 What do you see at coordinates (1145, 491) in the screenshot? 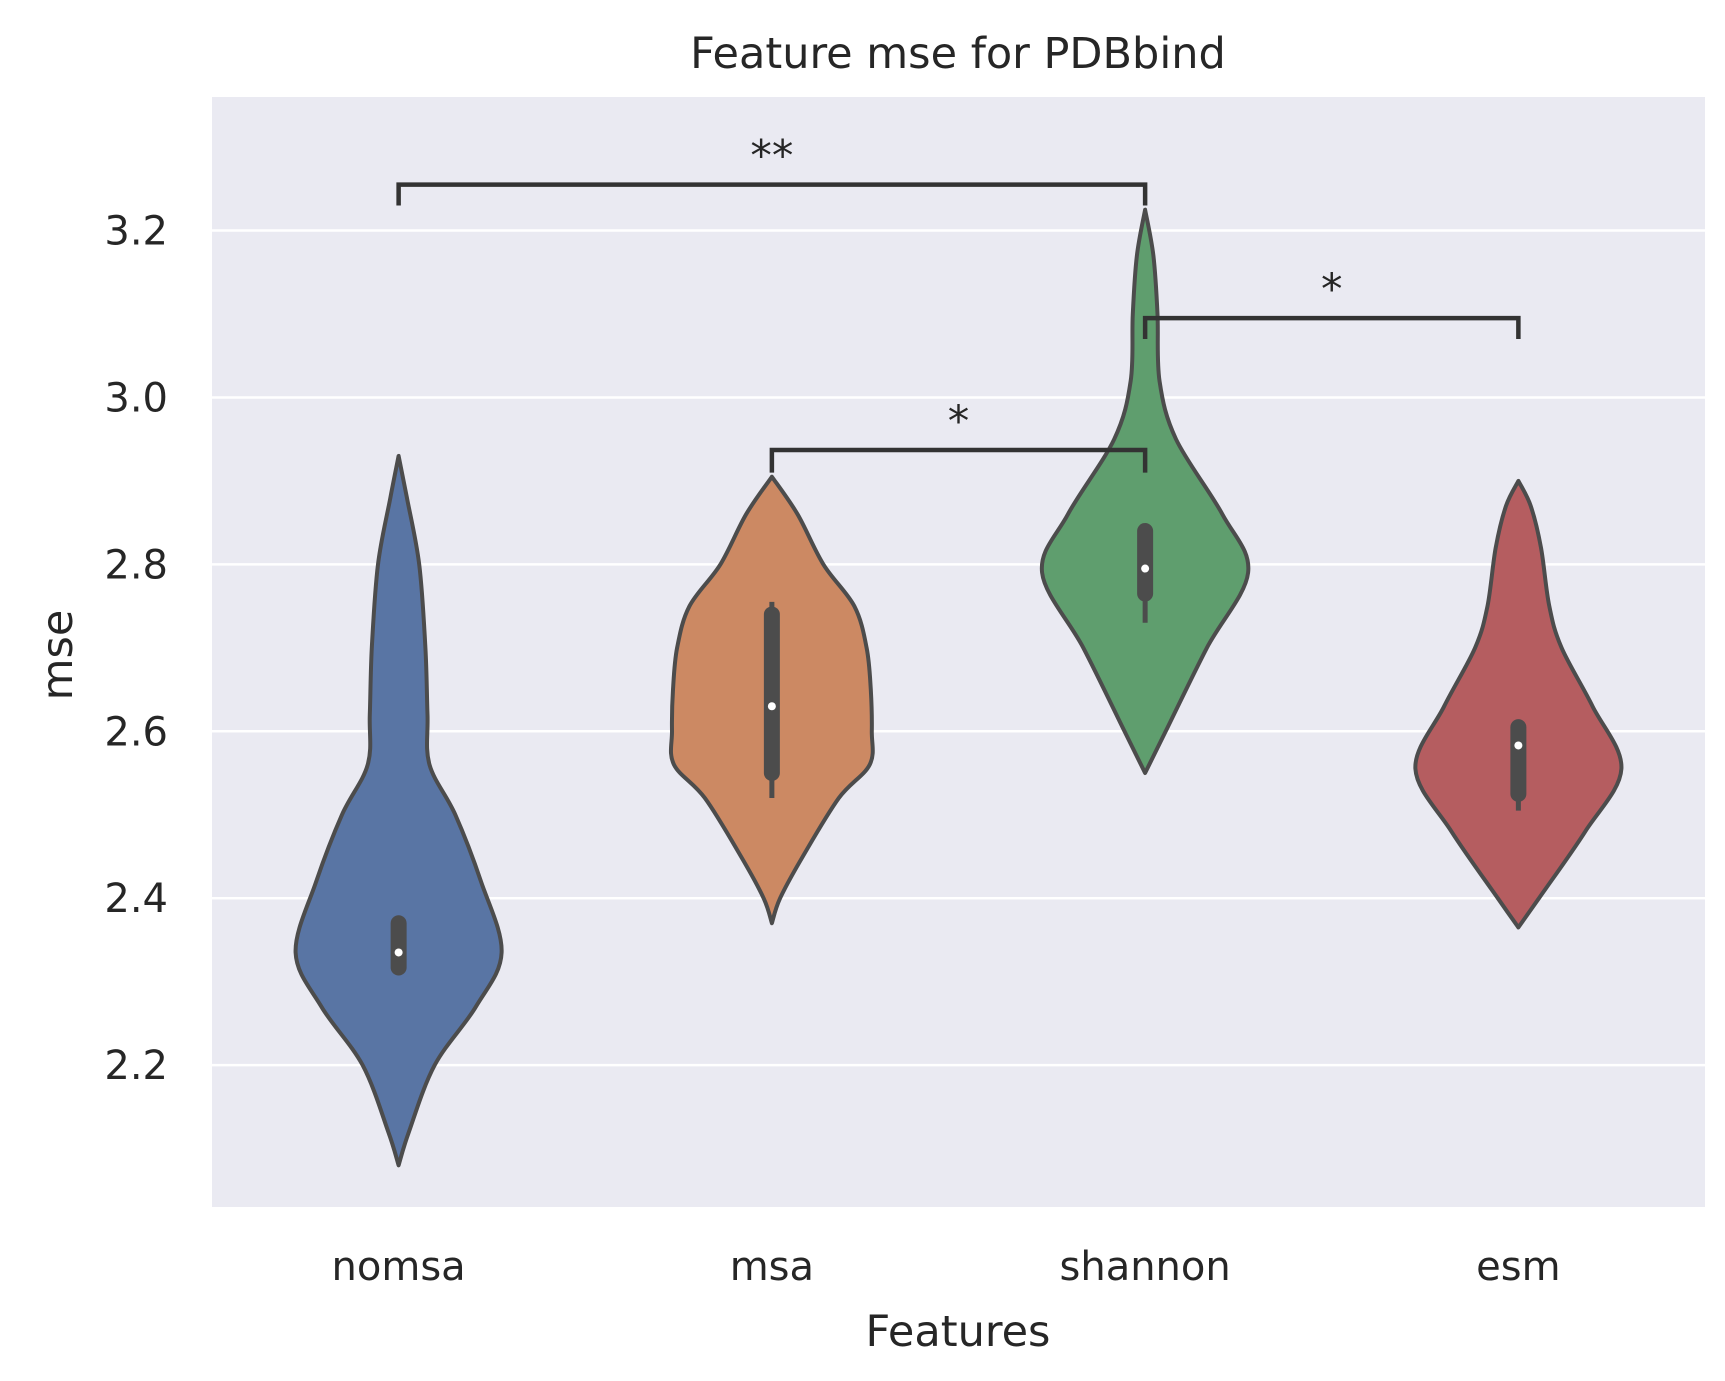
I see `violin-shannon` at bounding box center [1145, 491].